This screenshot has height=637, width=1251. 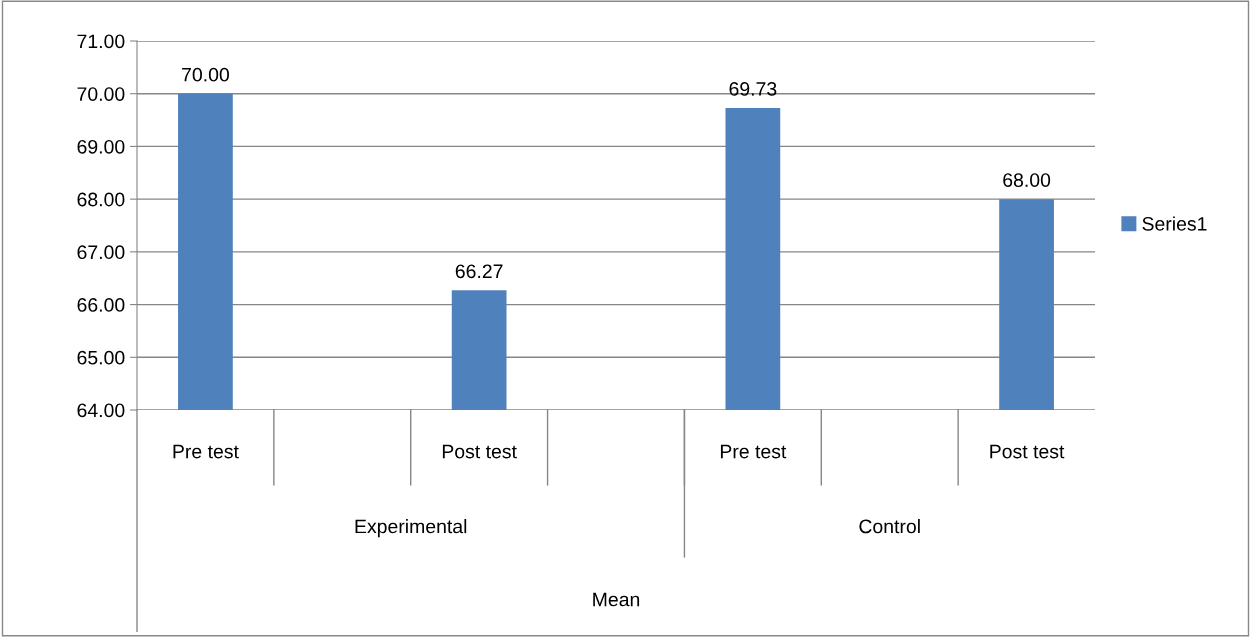 I want to click on y-tick-label: 71.00, so click(x=101, y=41).